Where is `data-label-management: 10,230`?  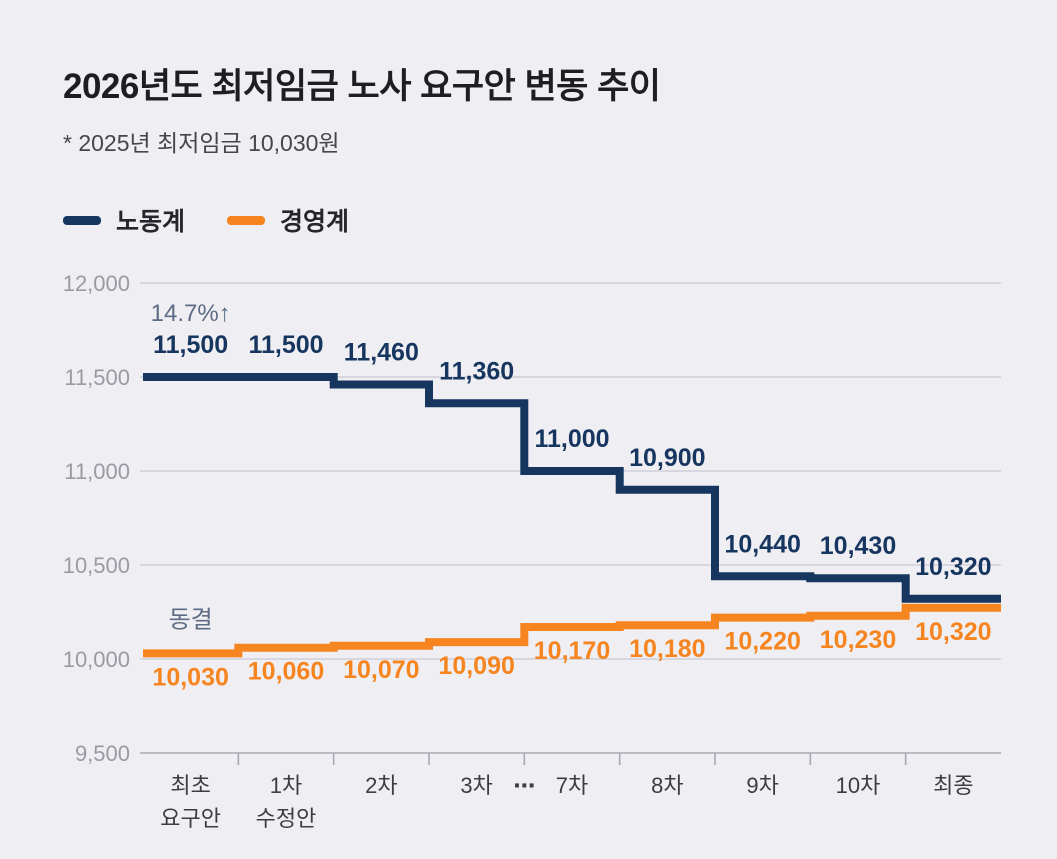 data-label-management: 10,230 is located at coordinates (858, 640).